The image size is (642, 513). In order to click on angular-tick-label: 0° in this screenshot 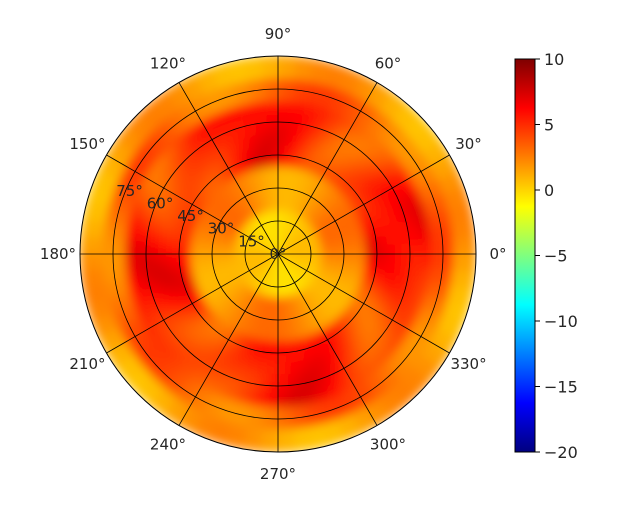, I will do `click(497, 254)`.